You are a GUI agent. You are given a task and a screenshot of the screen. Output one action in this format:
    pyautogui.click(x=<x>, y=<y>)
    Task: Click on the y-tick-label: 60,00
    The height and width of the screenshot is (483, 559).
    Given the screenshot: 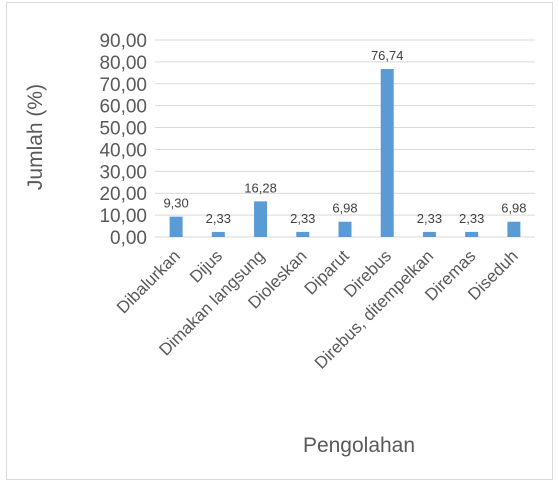 What is the action you would take?
    pyautogui.click(x=123, y=107)
    